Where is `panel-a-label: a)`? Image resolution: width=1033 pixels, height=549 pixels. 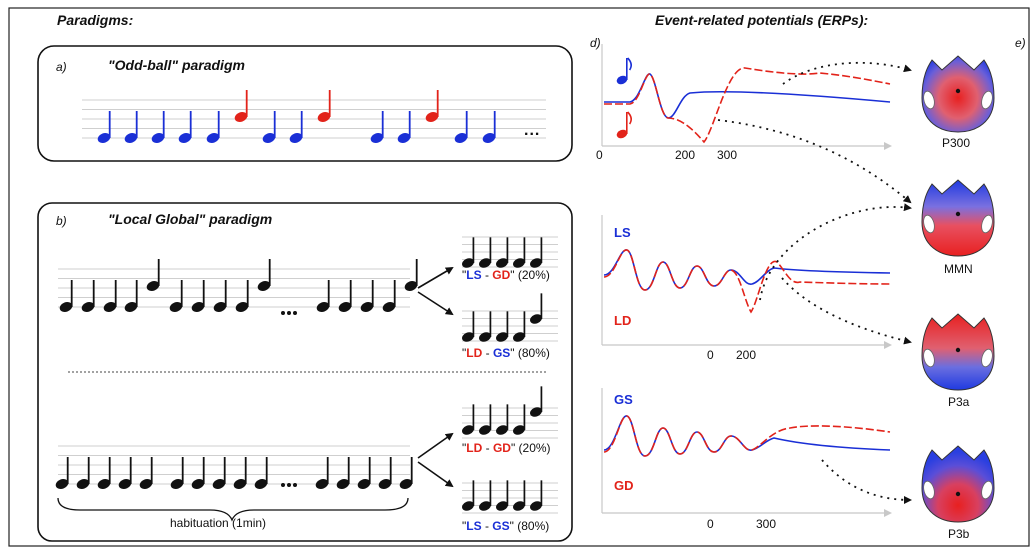
panel-a-label: a) is located at coordinates (61, 67).